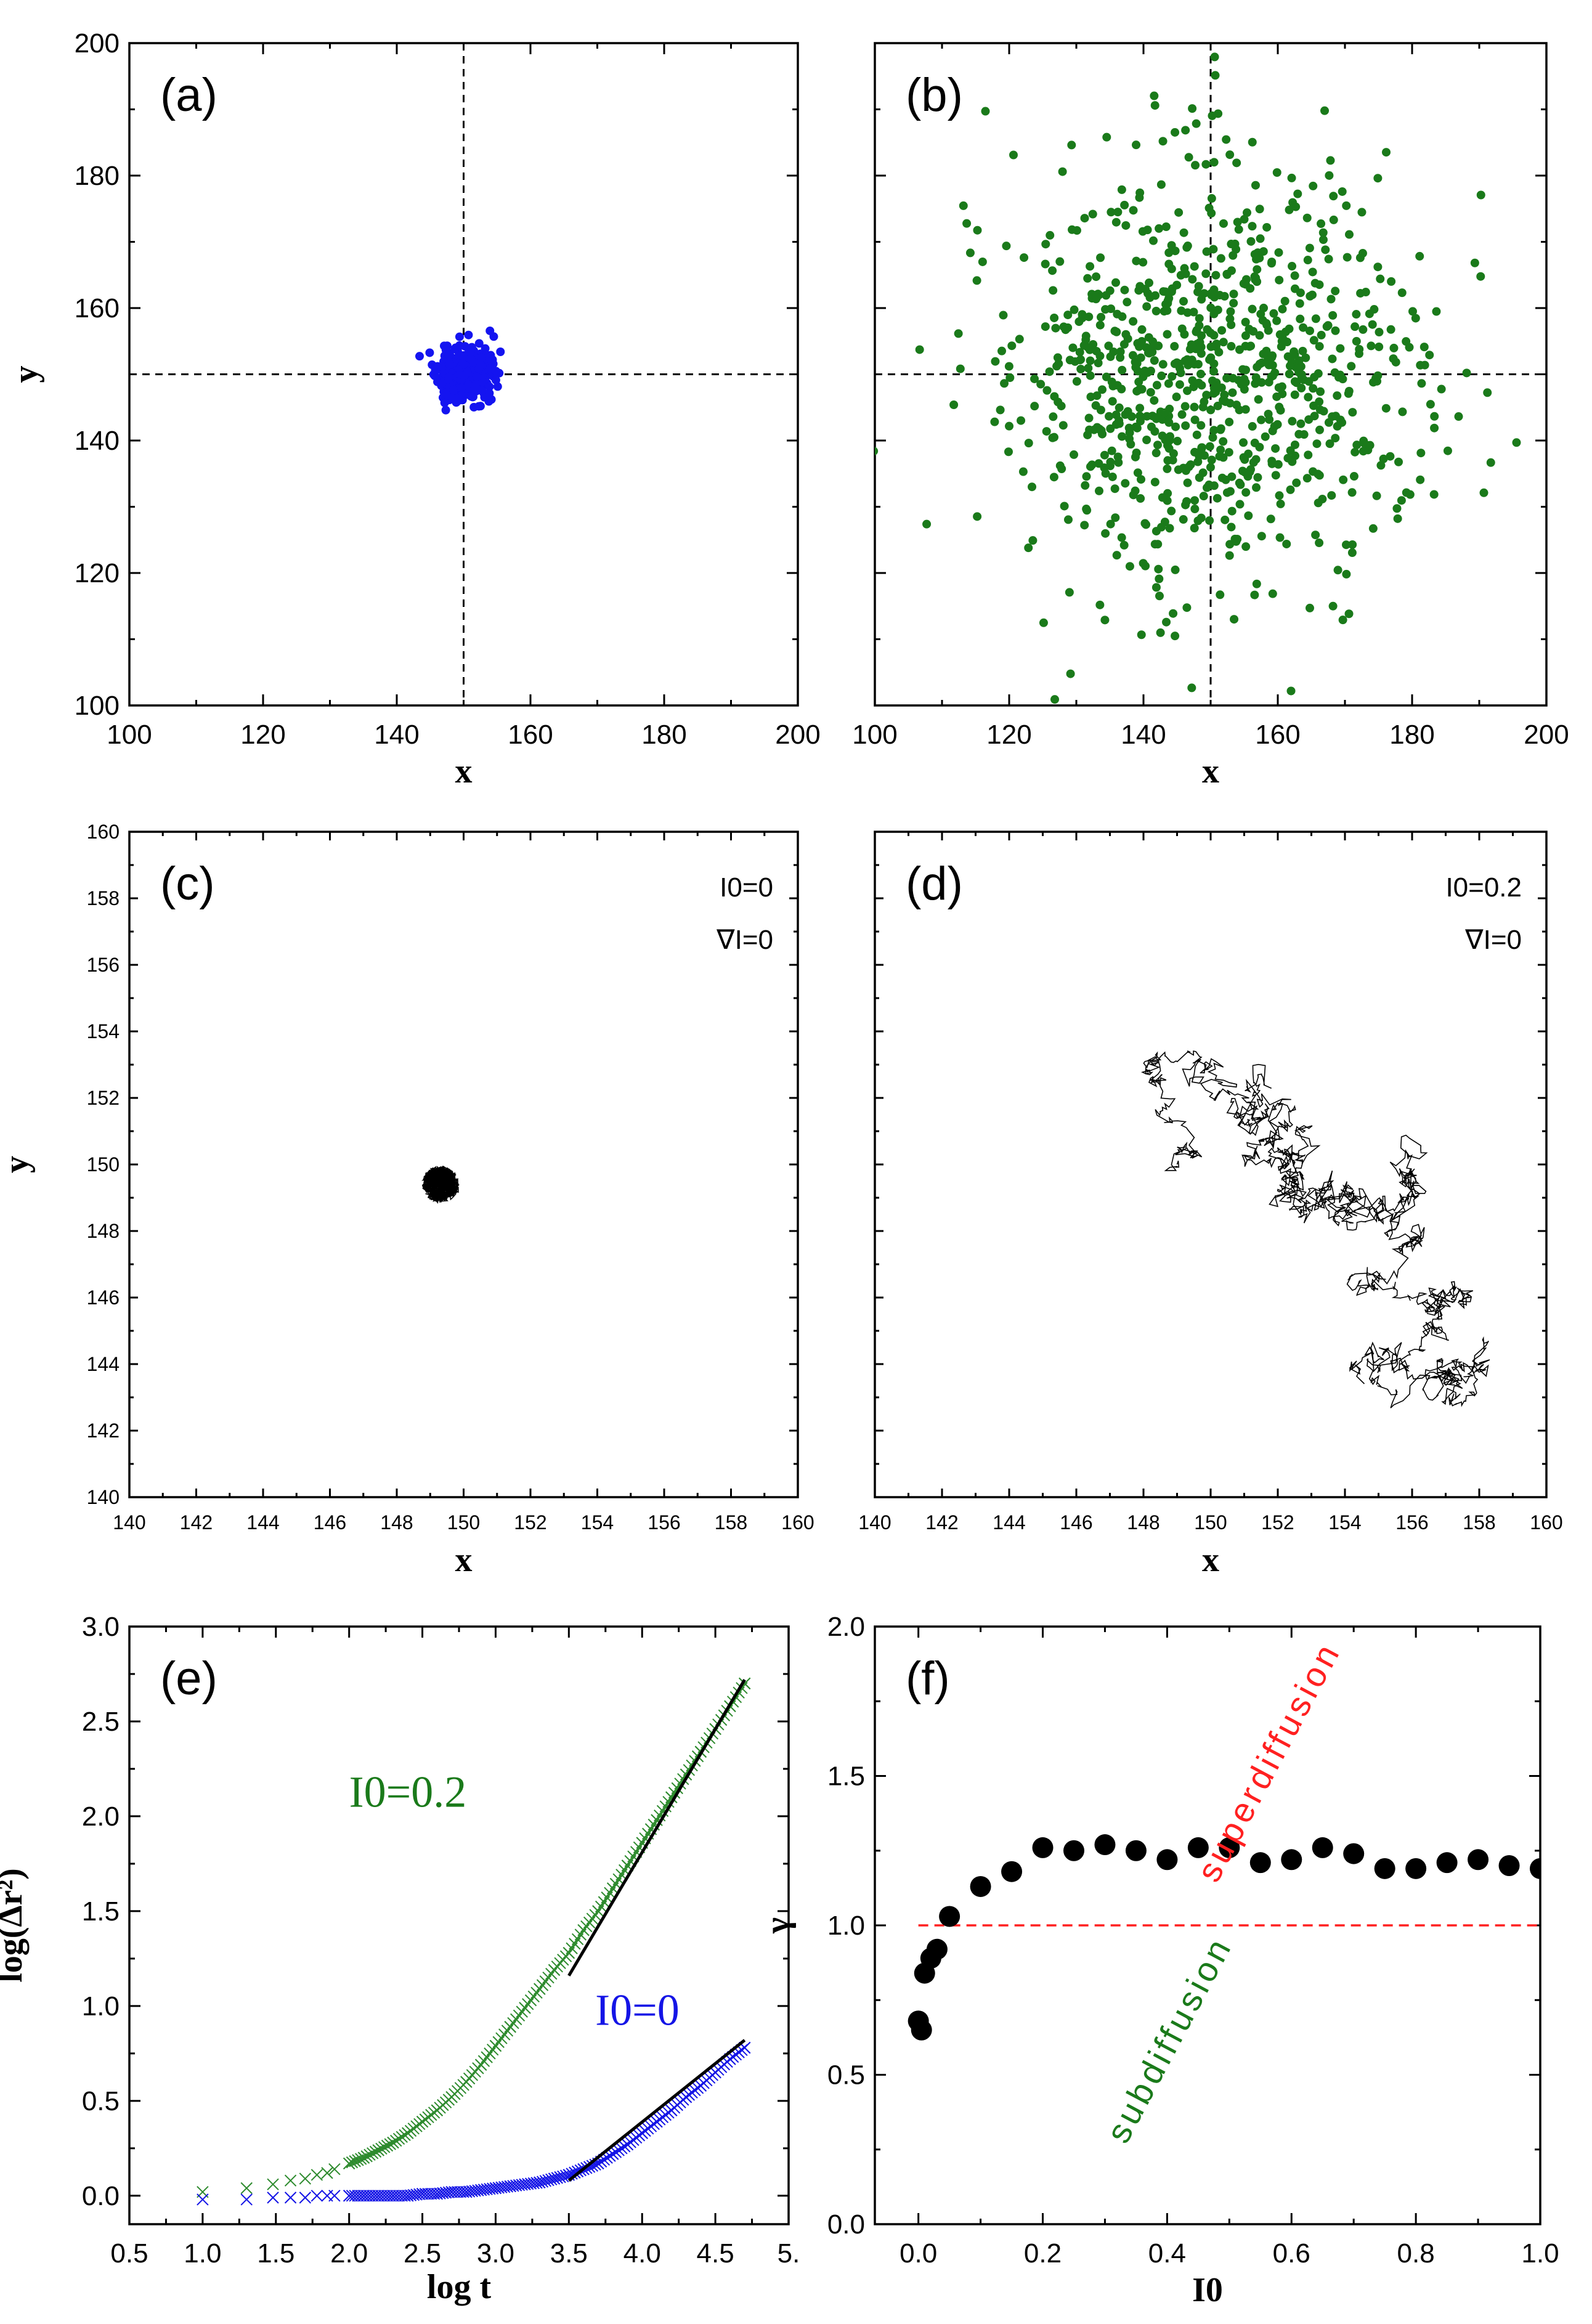 Image resolution: width=1592 pixels, height=2324 pixels. What do you see at coordinates (1143, 735) in the screenshot?
I see `x-tick-label: 140` at bounding box center [1143, 735].